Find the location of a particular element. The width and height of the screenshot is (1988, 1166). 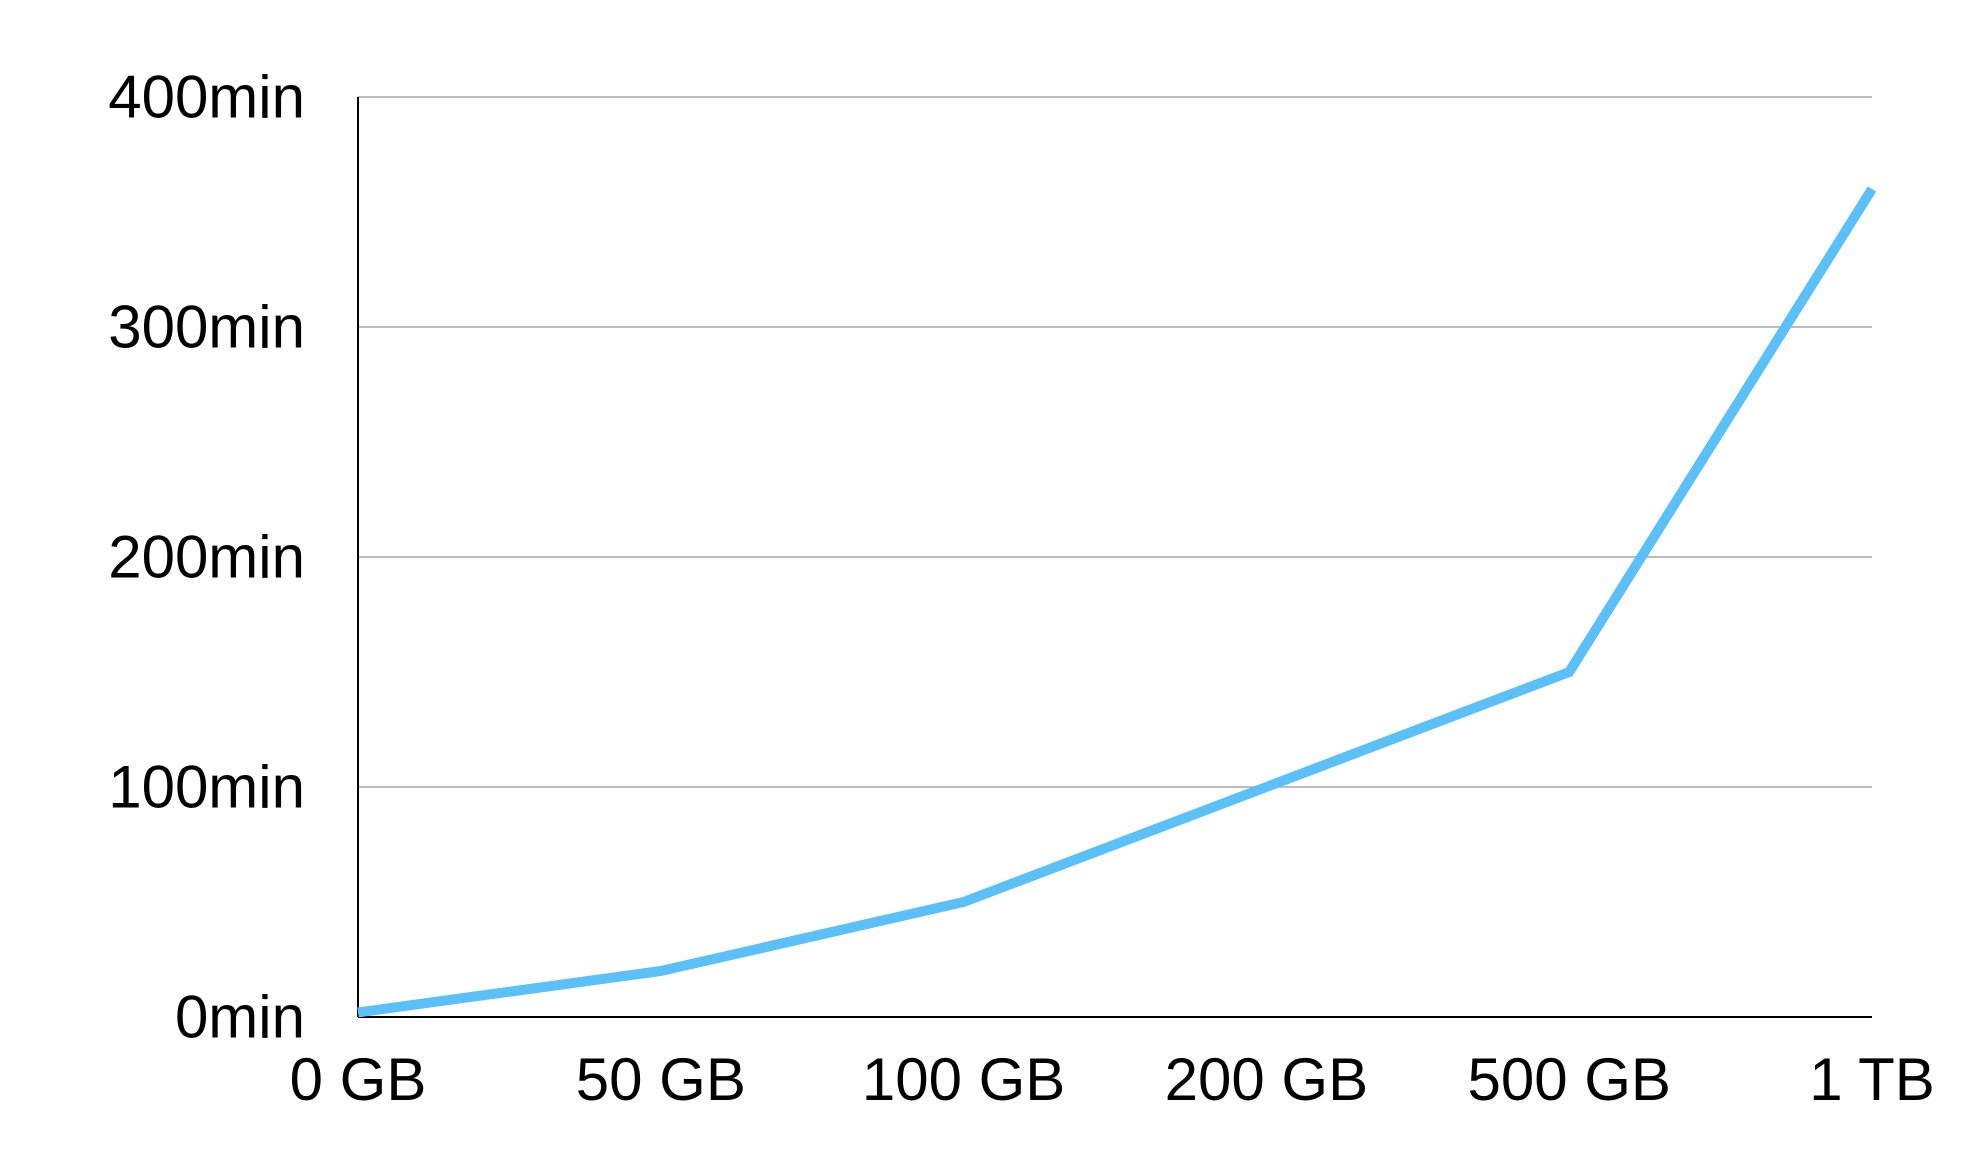

x-tick-label: 50 GB is located at coordinates (661, 1079).